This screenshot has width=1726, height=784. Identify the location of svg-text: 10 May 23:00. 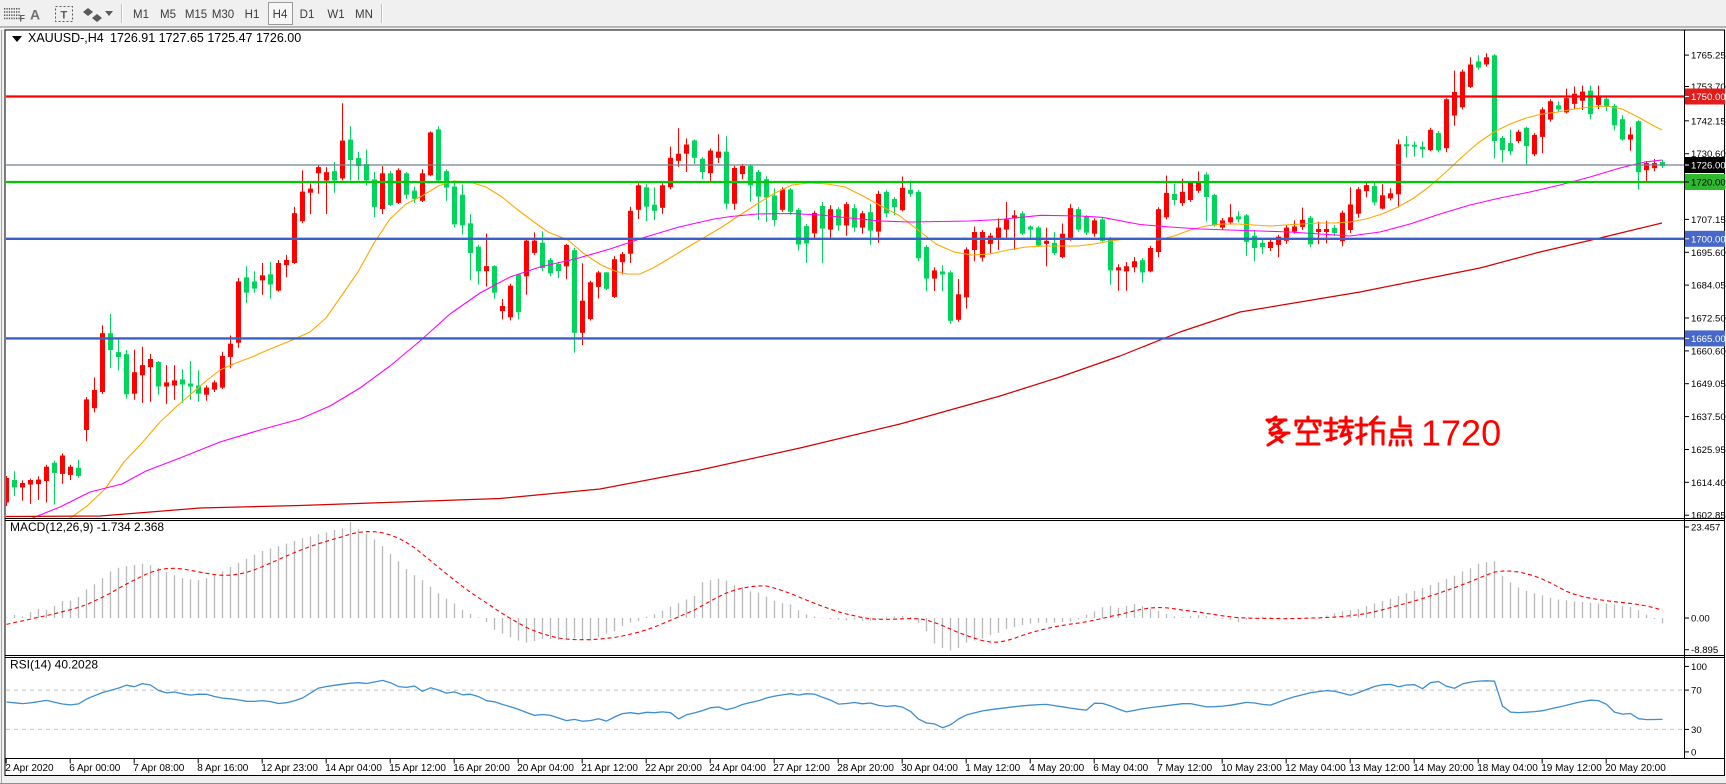
(1251, 768).